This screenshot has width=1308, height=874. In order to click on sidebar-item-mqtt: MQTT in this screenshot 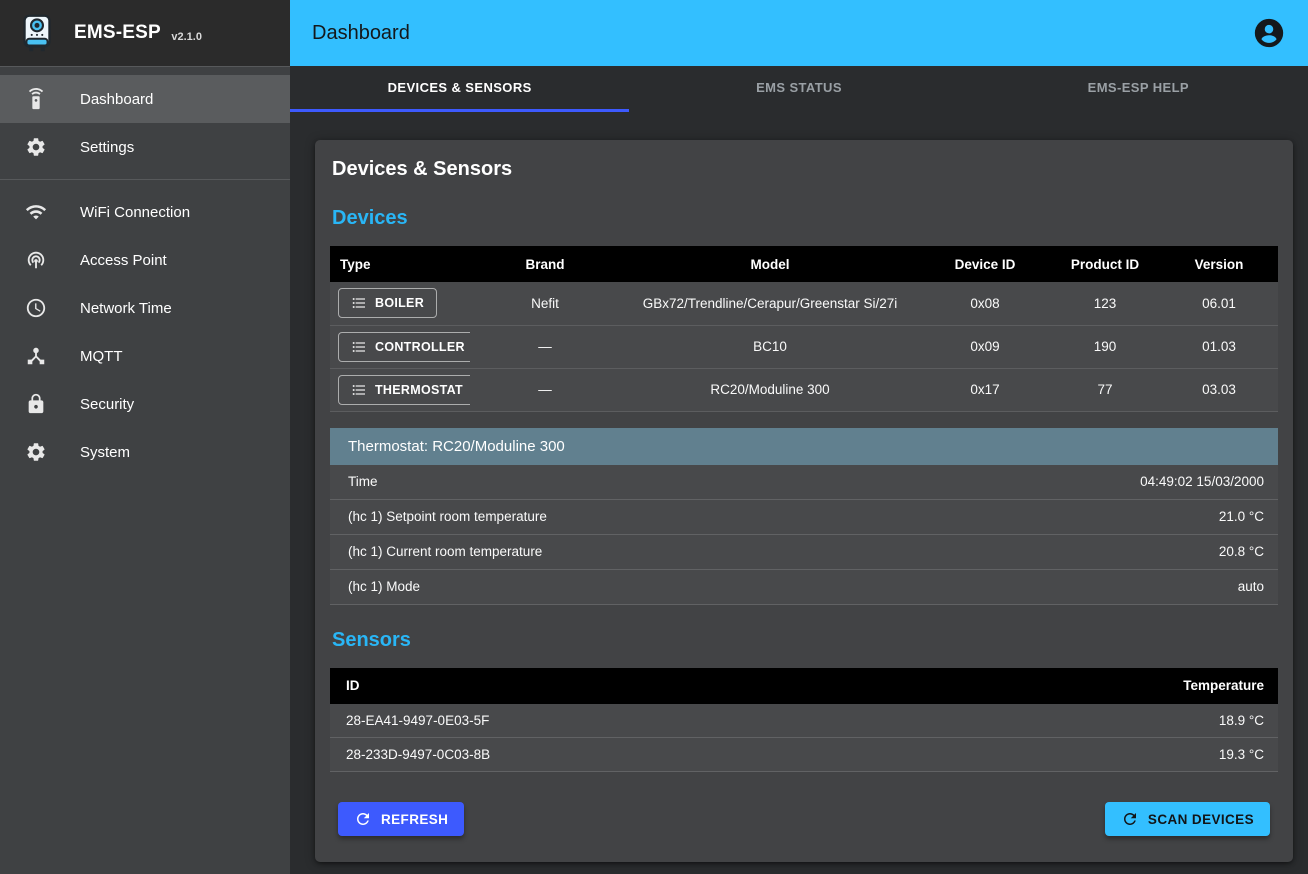, I will do `click(145, 356)`.